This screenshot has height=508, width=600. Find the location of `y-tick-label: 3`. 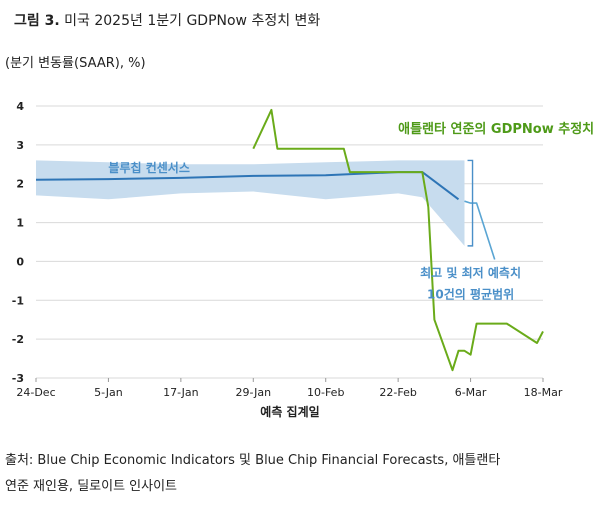

y-tick-label: 3 is located at coordinates (20, 145).